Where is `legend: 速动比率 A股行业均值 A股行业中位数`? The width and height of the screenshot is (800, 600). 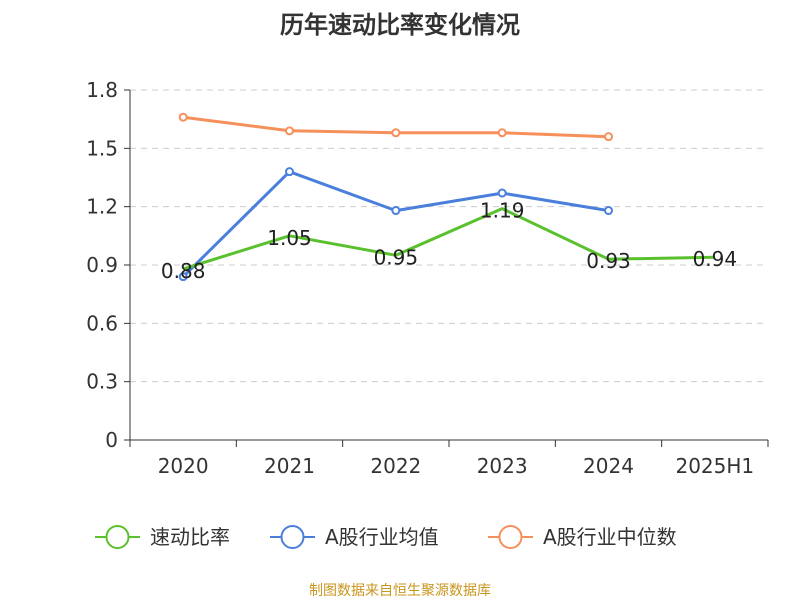 legend: 速动比率 A股行业均值 A股行业中位数 is located at coordinates (386, 537).